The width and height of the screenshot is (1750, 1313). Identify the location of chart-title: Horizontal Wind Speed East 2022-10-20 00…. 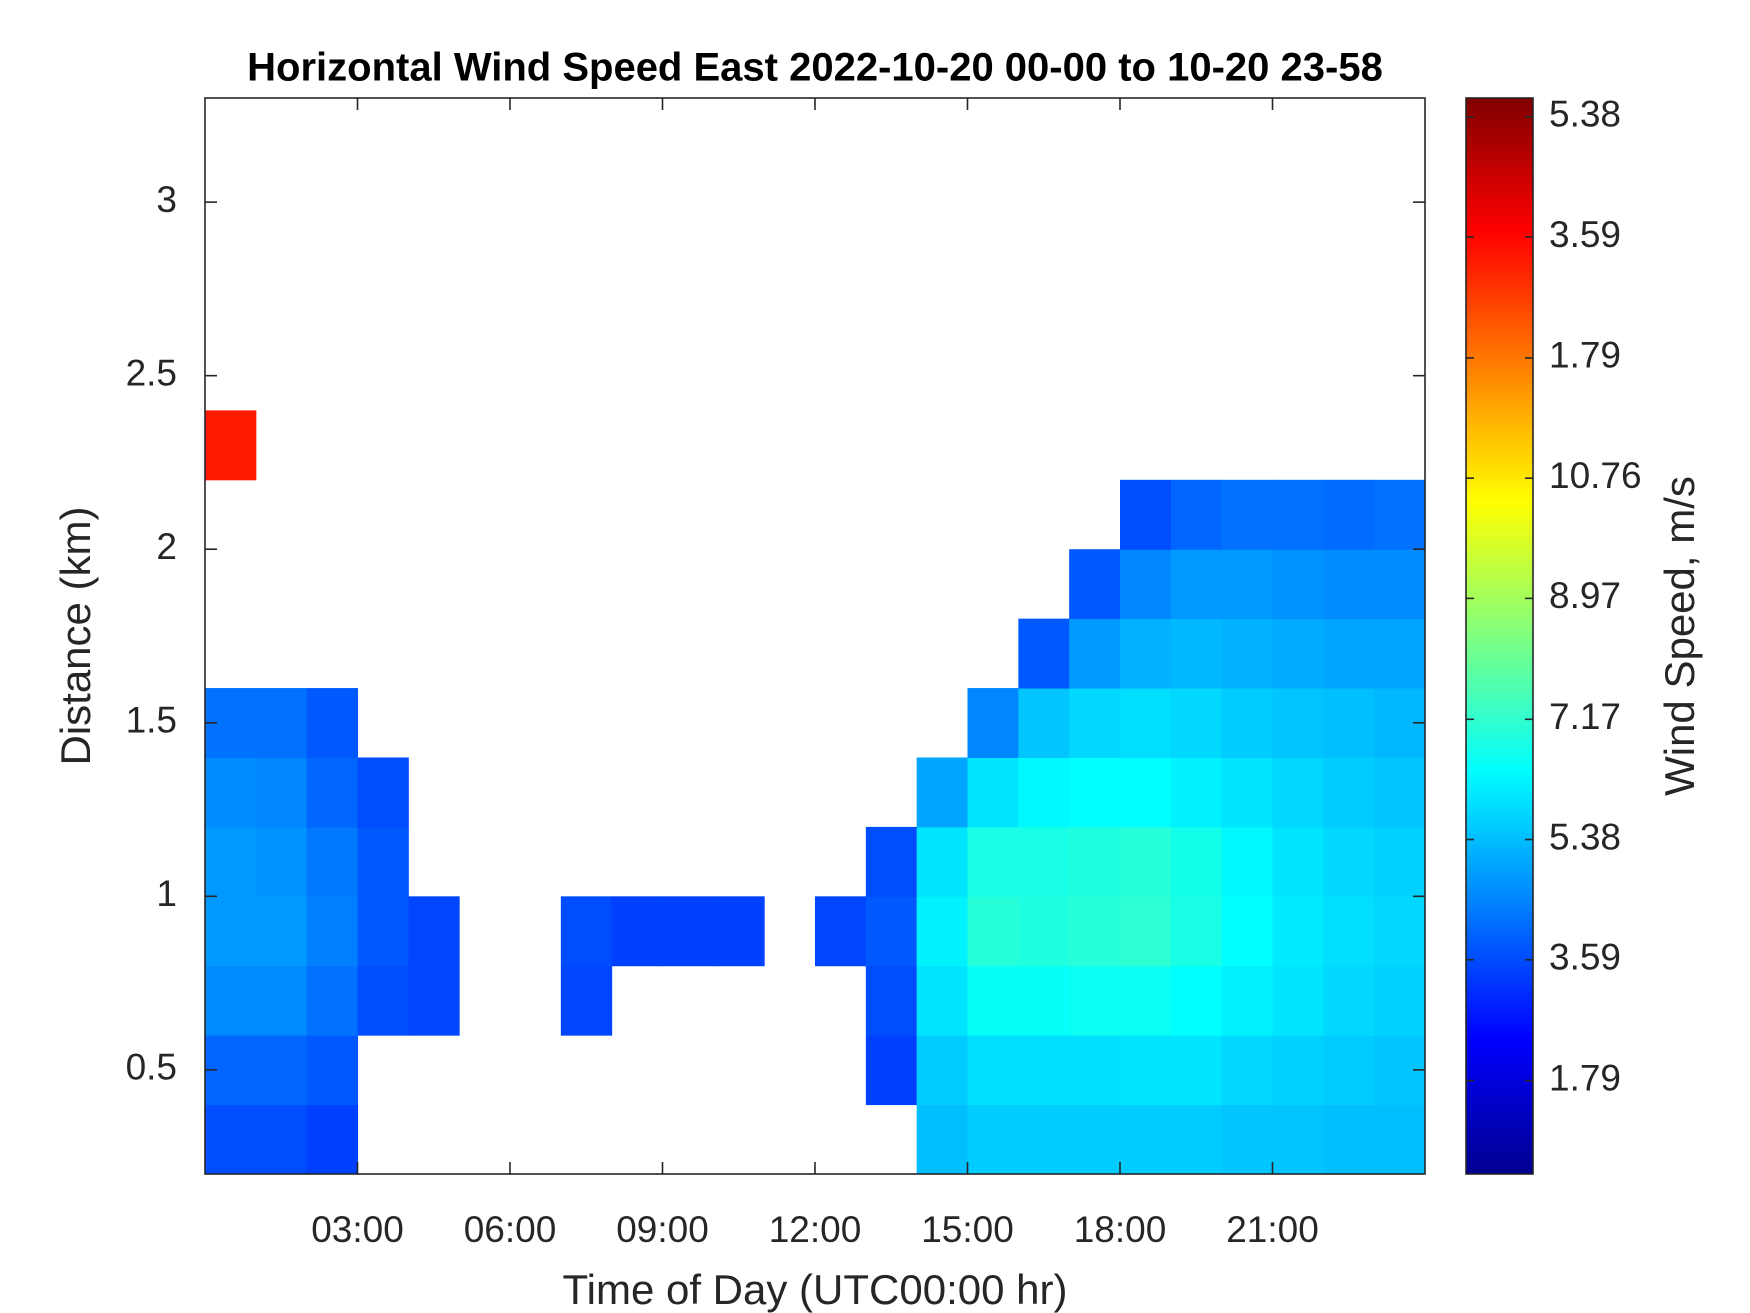
(815, 68).